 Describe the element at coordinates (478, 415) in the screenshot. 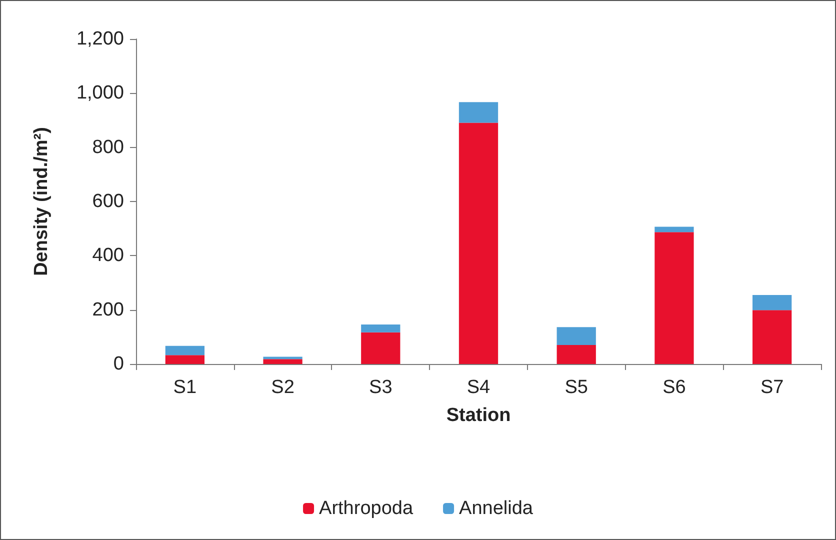

I see `x-axis-title: Station` at that location.